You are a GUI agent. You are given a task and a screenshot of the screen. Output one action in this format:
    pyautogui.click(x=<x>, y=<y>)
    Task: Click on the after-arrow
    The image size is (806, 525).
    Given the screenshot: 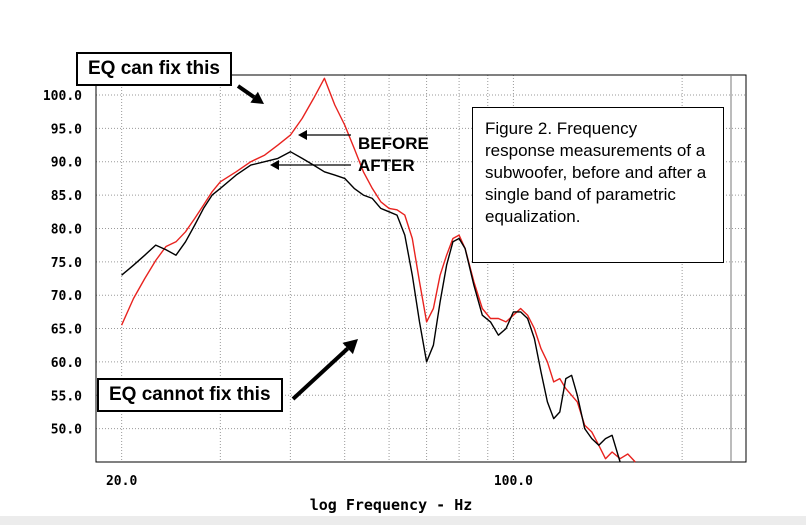 What is the action you would take?
    pyautogui.click(x=310, y=165)
    